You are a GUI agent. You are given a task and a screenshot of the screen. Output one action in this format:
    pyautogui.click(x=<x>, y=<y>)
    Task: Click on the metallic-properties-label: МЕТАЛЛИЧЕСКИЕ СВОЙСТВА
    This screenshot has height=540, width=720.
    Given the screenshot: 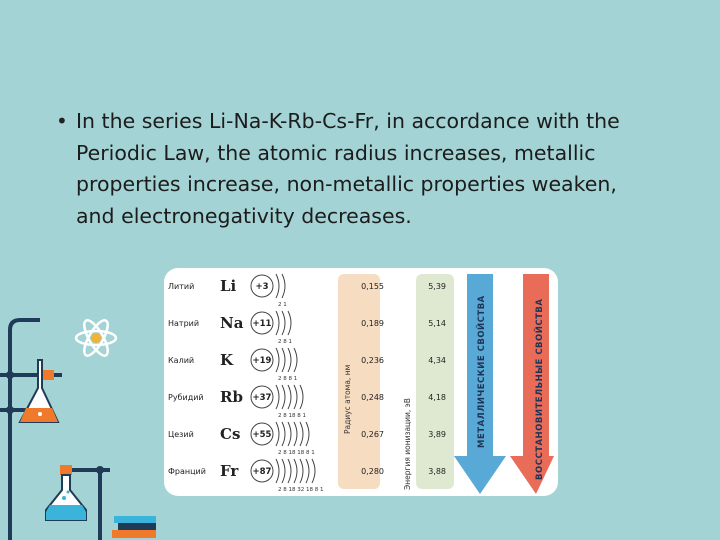 What is the action you would take?
    pyautogui.click(x=481, y=371)
    